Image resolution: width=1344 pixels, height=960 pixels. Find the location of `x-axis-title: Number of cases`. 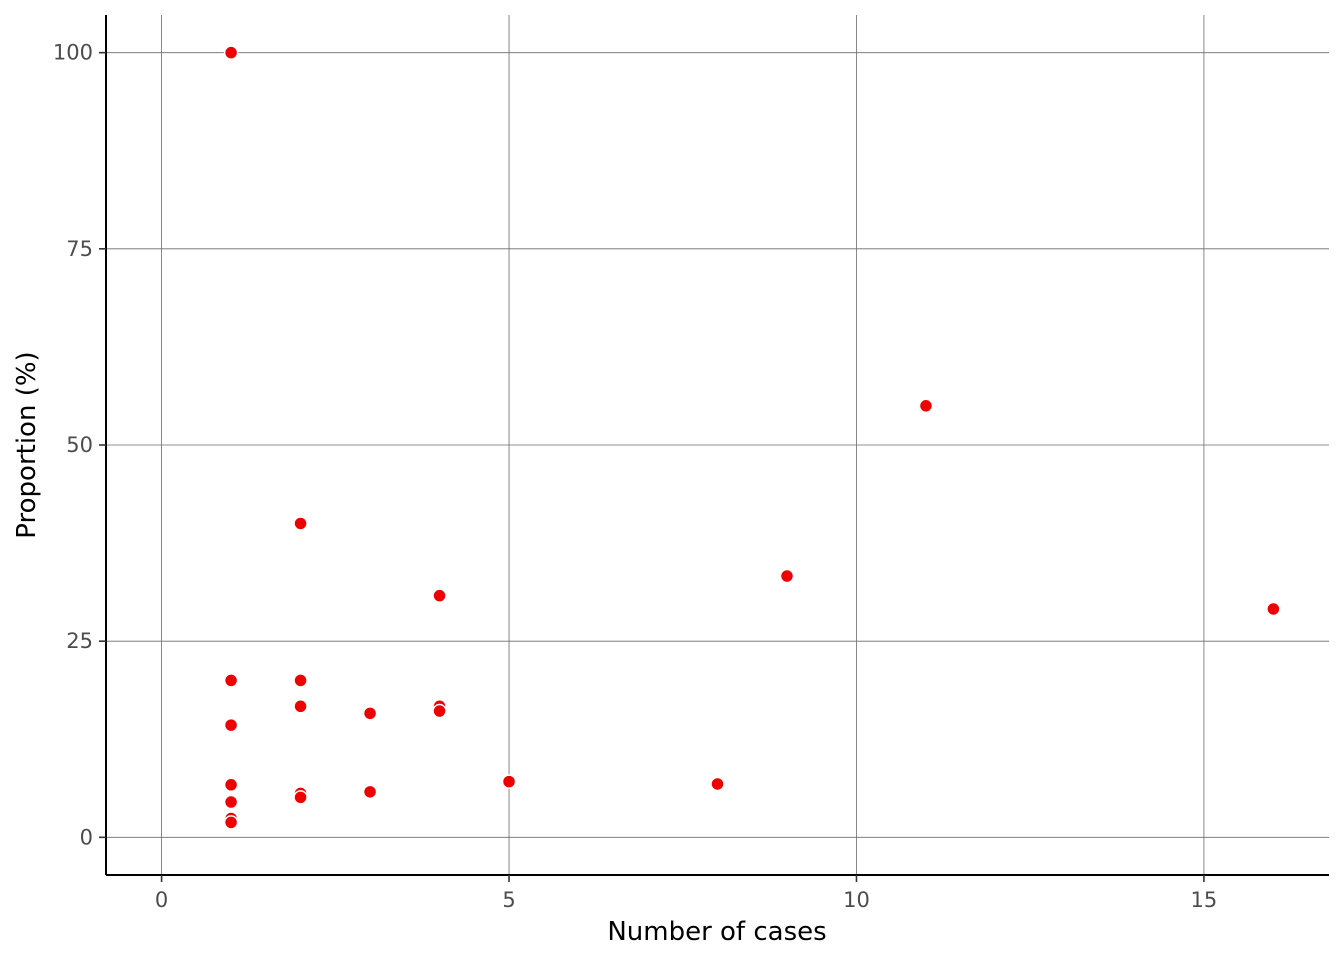

x-axis-title: Number of cases is located at coordinates (716, 932).